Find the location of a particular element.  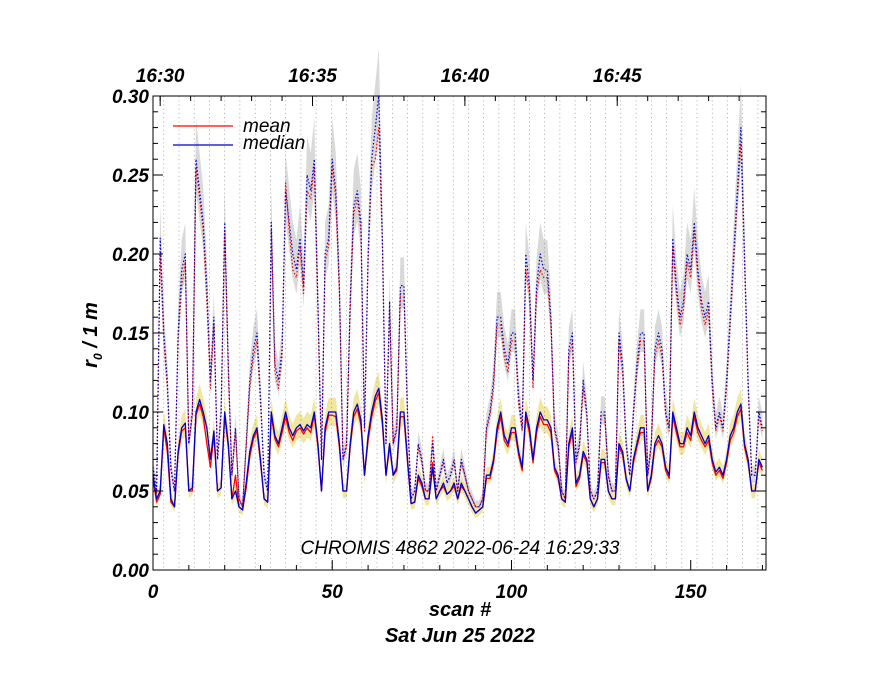

time-tick-label: 16:35 is located at coordinates (312, 76).